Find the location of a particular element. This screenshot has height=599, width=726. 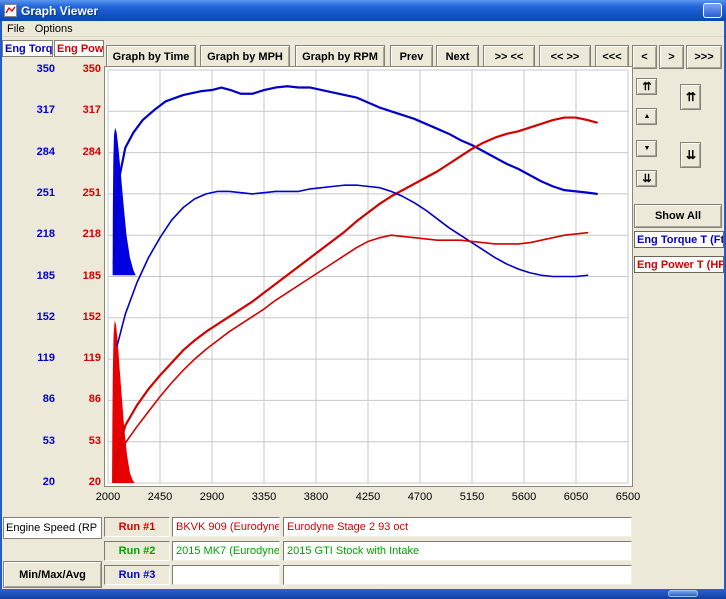

x-tick-label: 4250 is located at coordinates (368, 497).